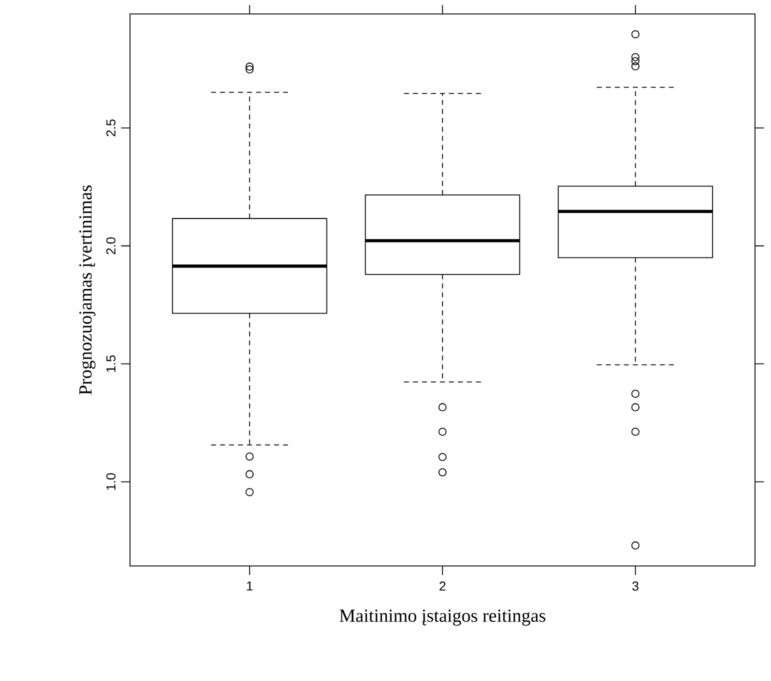  What do you see at coordinates (635, 586) in the screenshot?
I see `x-tick-label: 3` at bounding box center [635, 586].